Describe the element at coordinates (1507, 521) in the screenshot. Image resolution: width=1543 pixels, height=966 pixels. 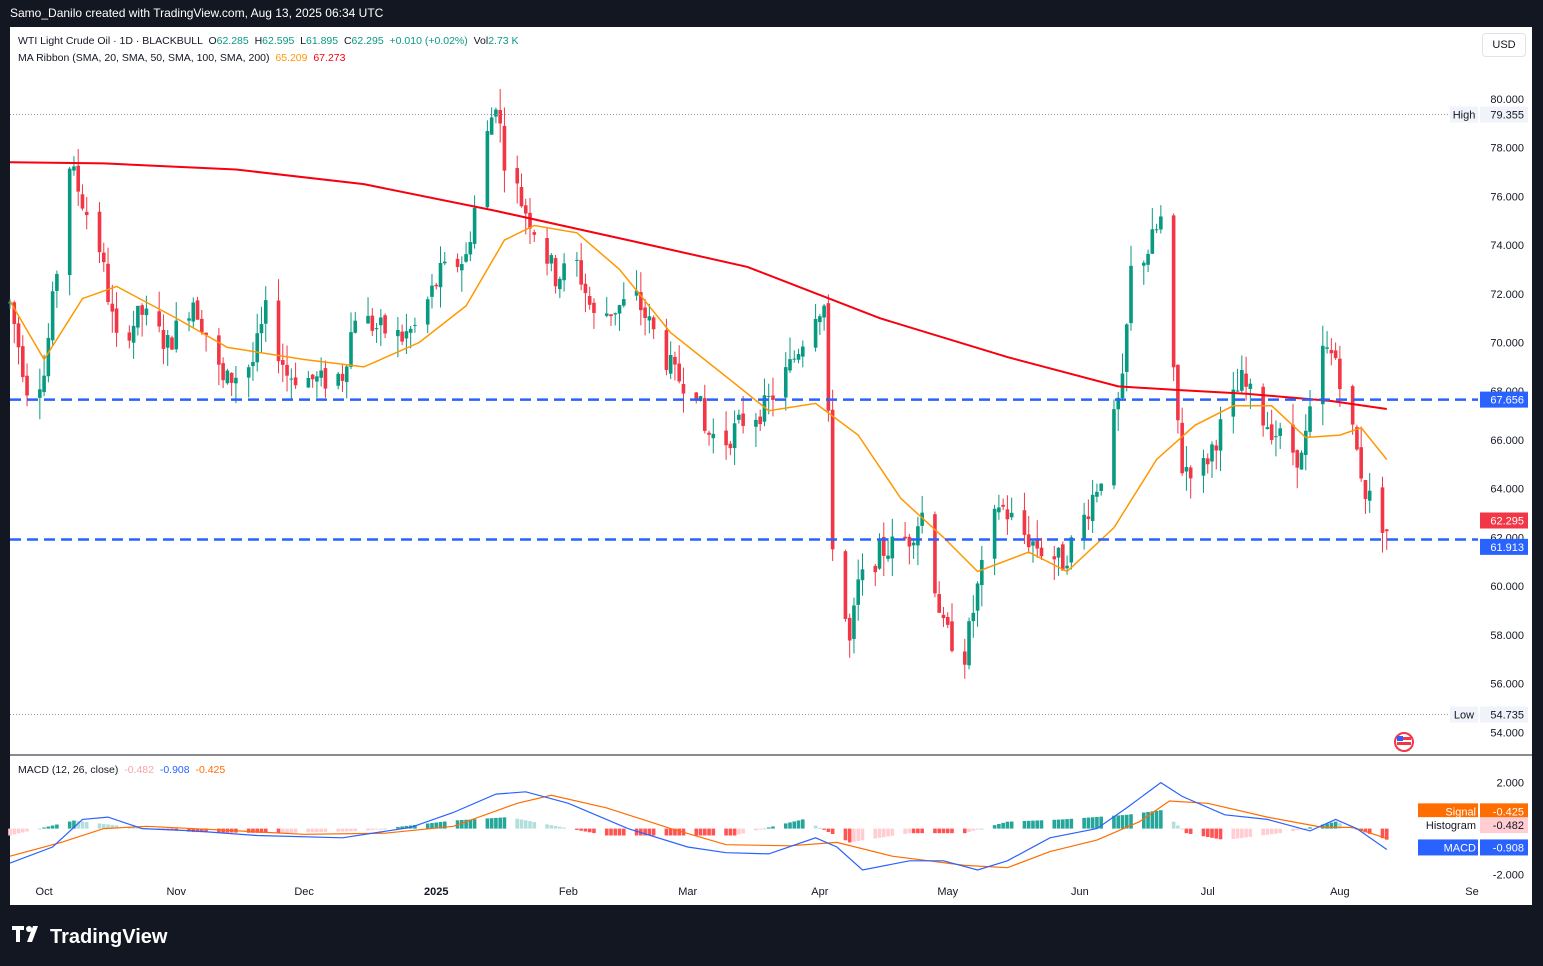
I see `last-price-value: 62.295` at that location.